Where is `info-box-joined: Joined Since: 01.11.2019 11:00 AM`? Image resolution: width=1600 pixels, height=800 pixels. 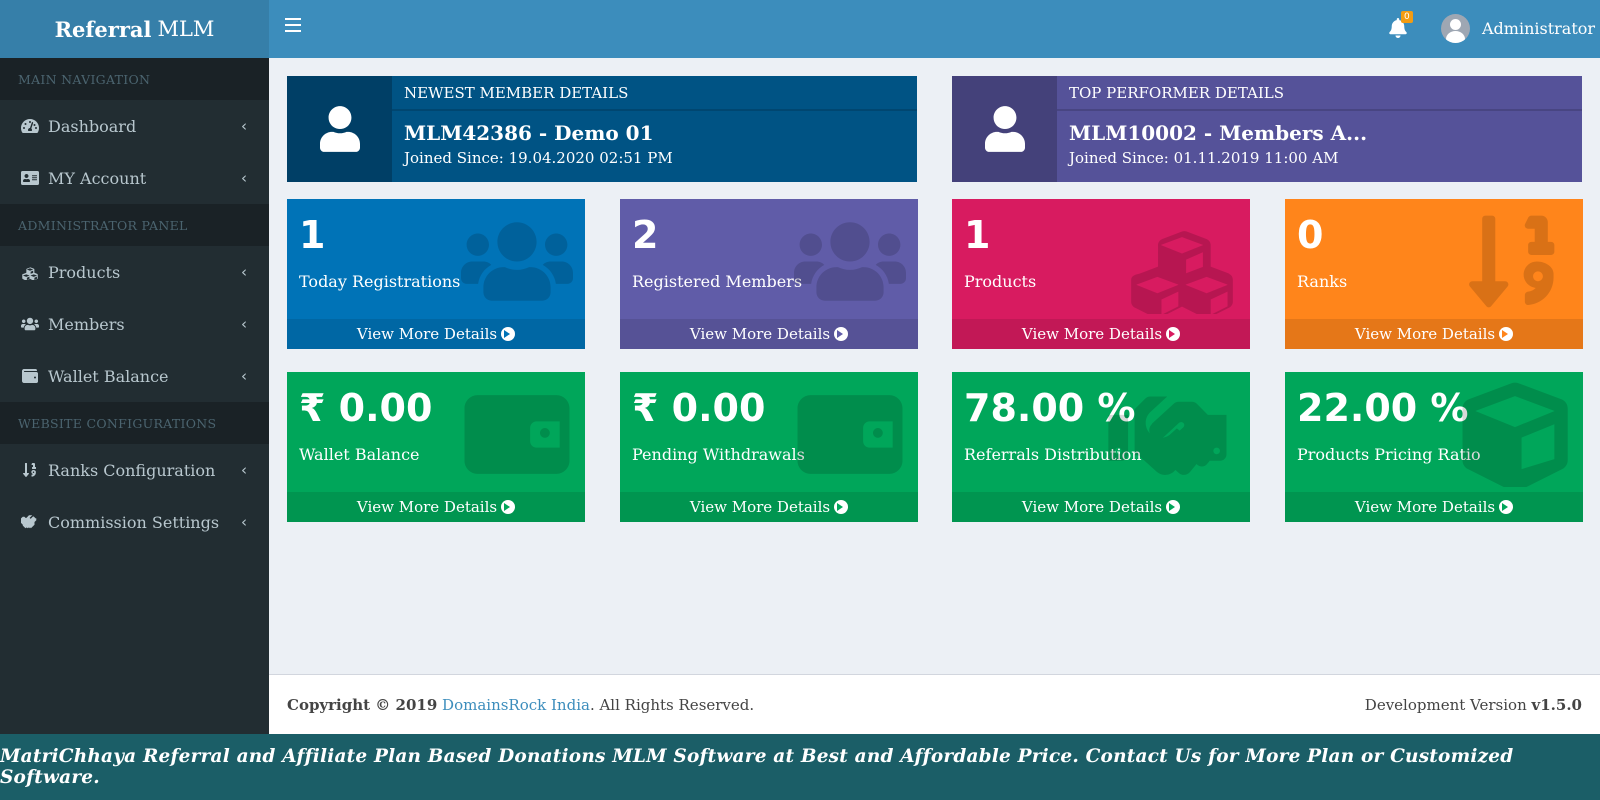
info-box-joined: Joined Since: 01.11.2019 11:00 AM is located at coordinates (1204, 158).